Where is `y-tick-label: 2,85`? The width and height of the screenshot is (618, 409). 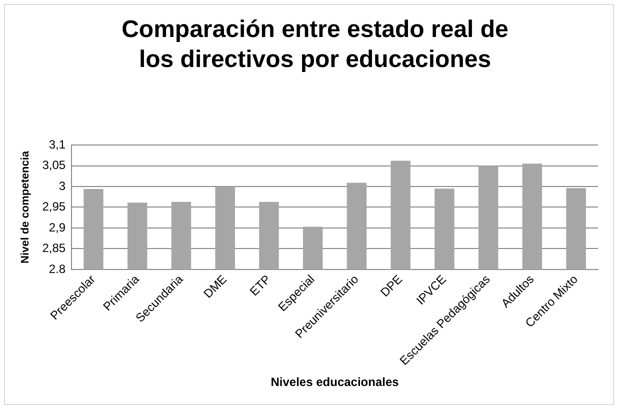
y-tick-label: 2,85 is located at coordinates (54, 248).